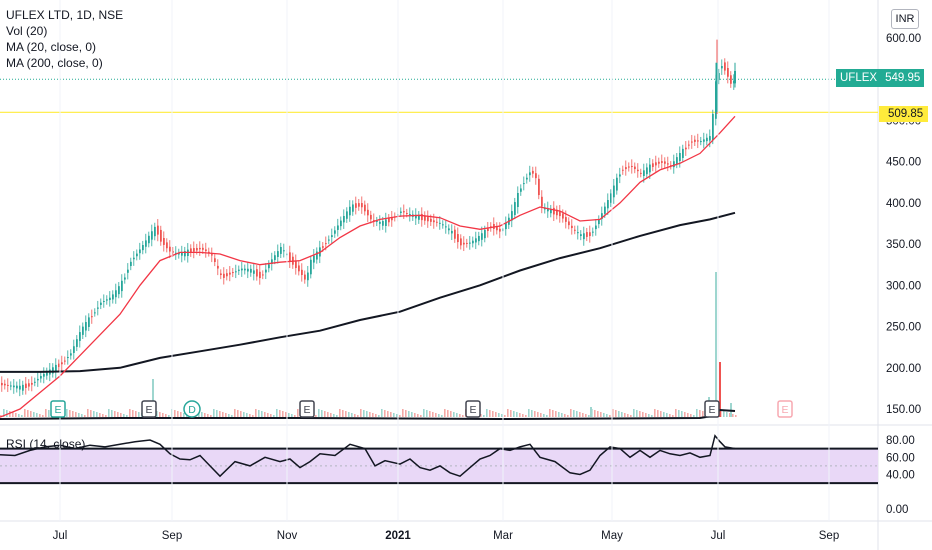 The width and height of the screenshot is (932, 550). Describe the element at coordinates (859, 78) in the screenshot. I see `last-price-symbol: UFLEX` at that location.